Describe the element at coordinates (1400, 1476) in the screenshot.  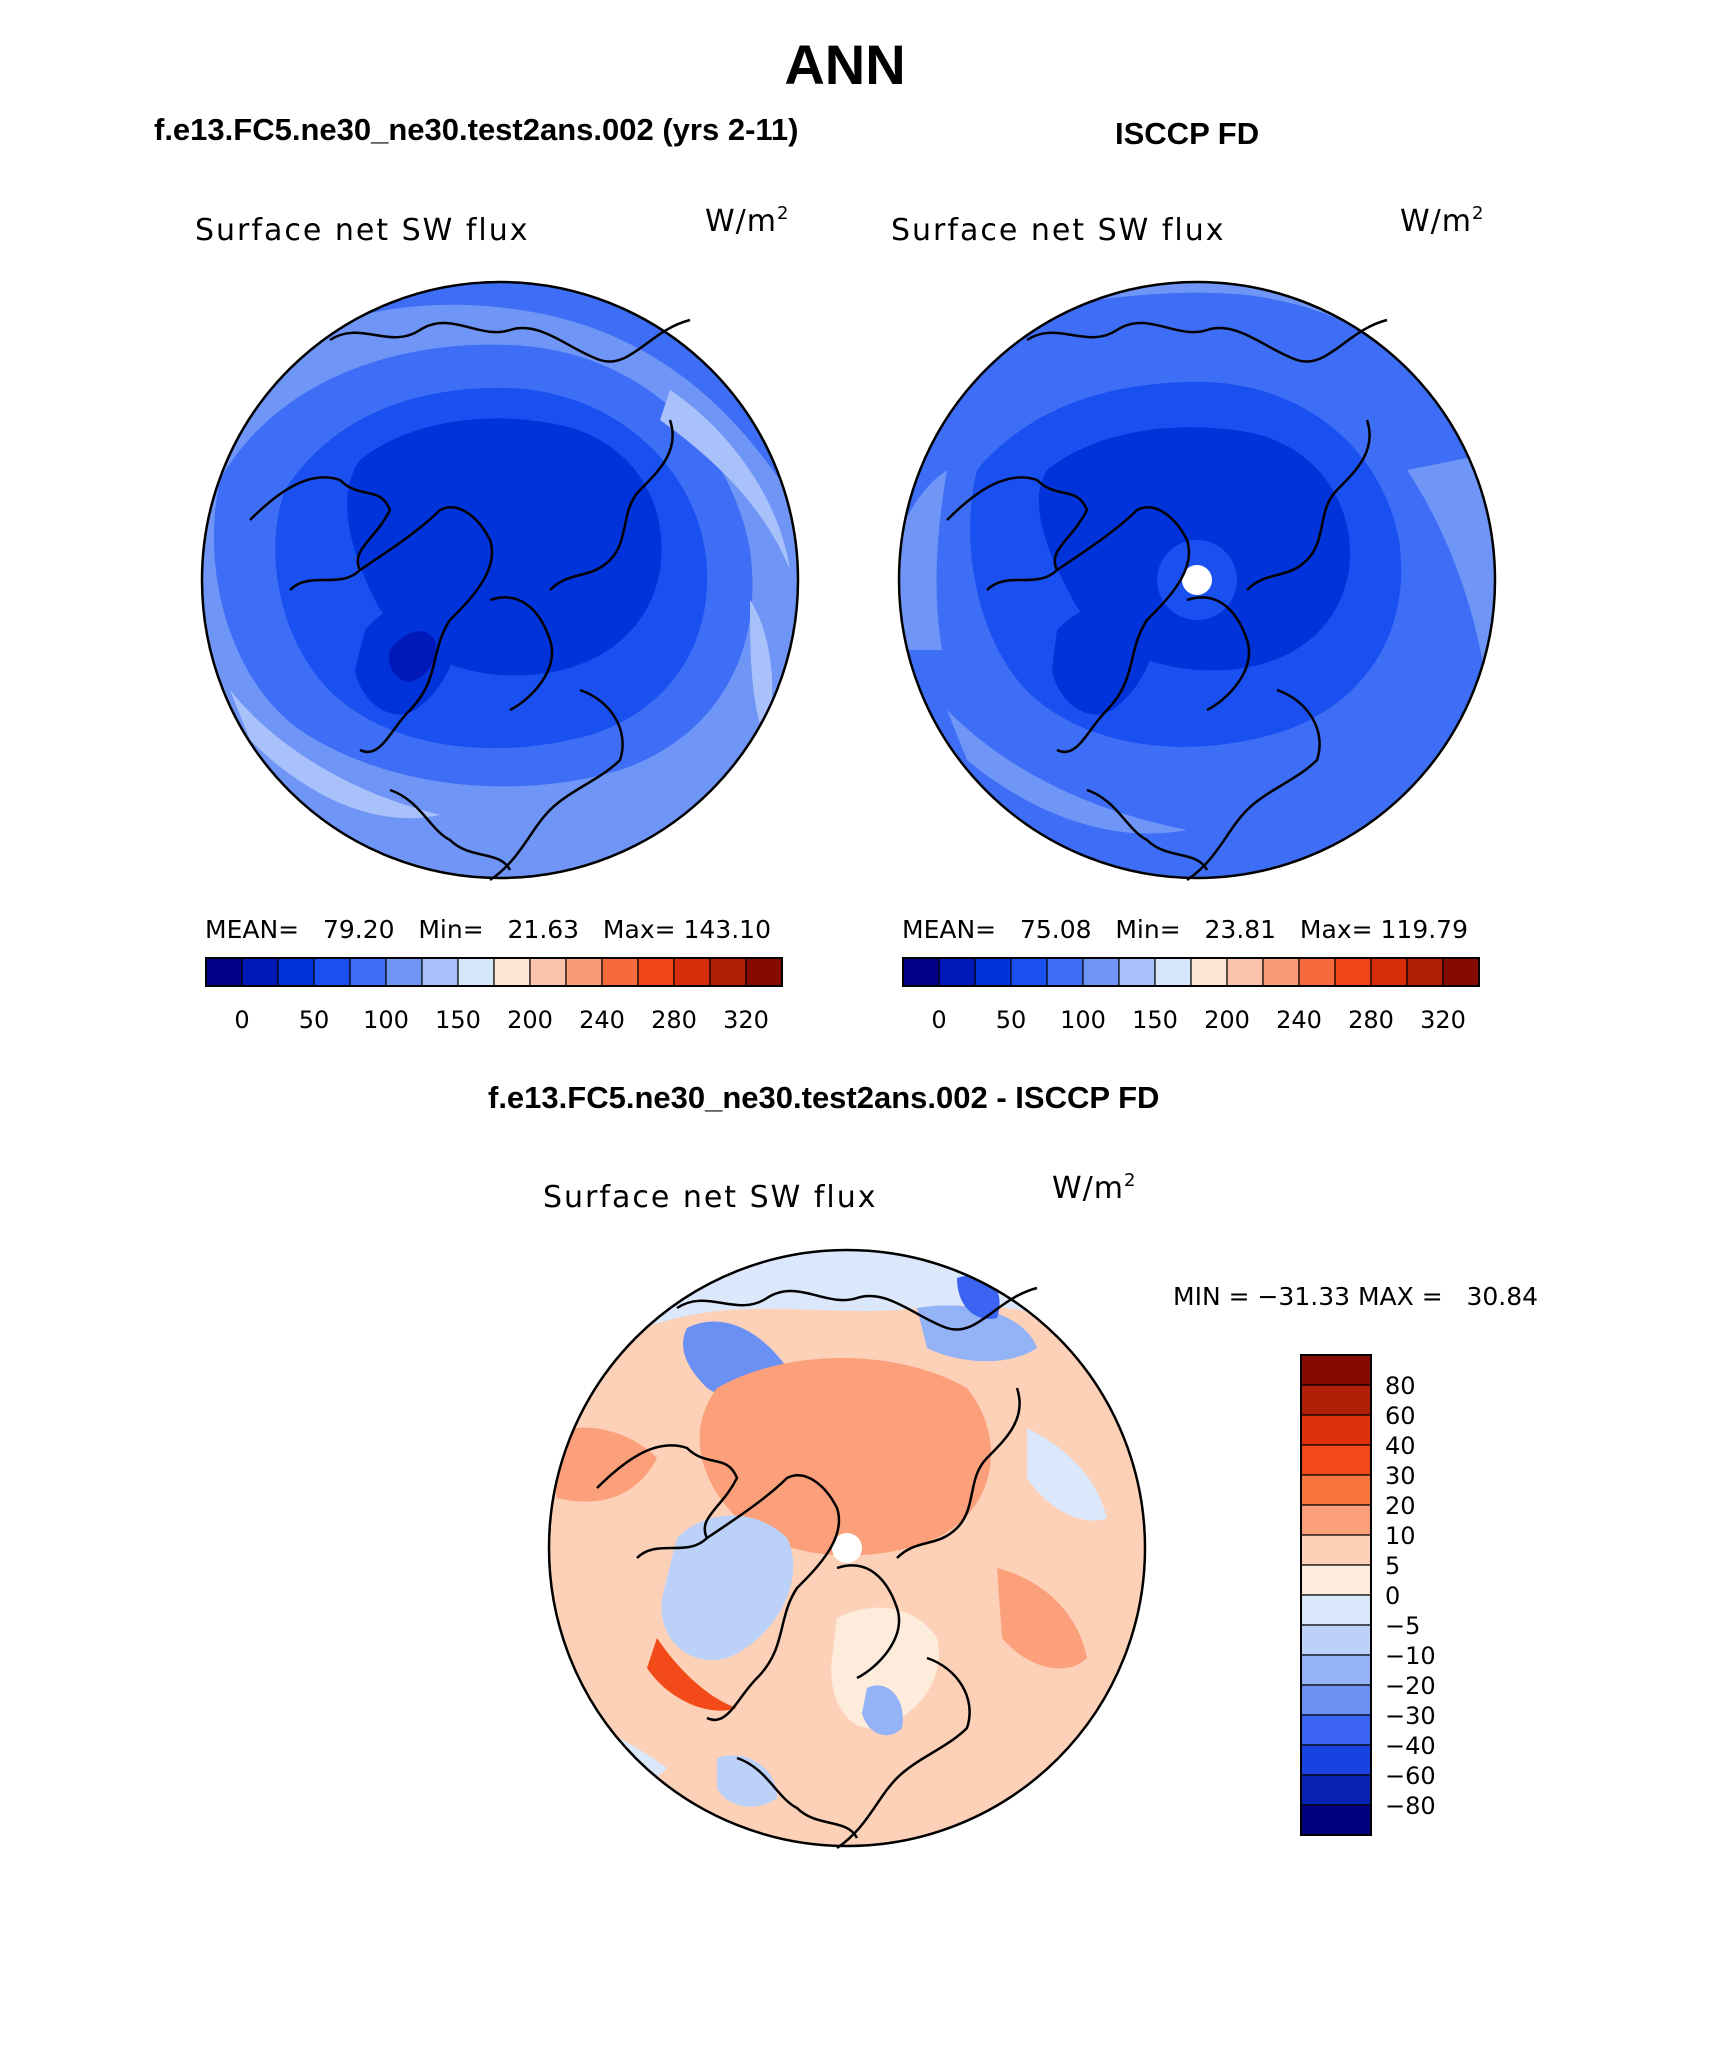
I see `diff-colorbar-label: 30` at that location.